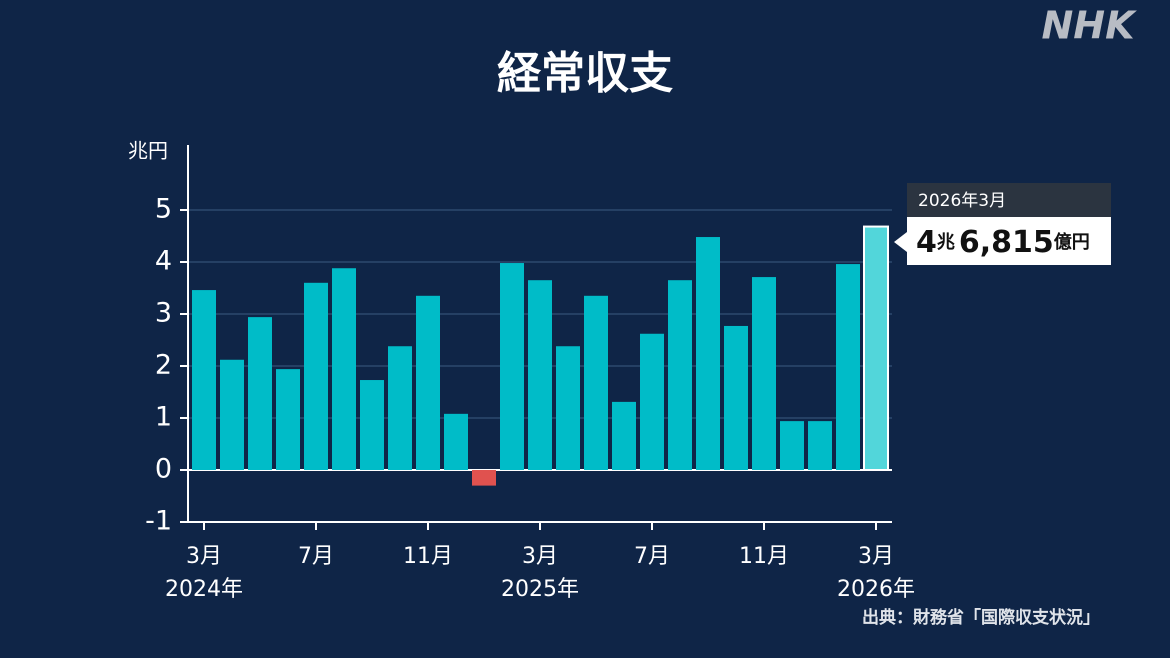  I want to click on callout-part: 4, so click(926, 242).